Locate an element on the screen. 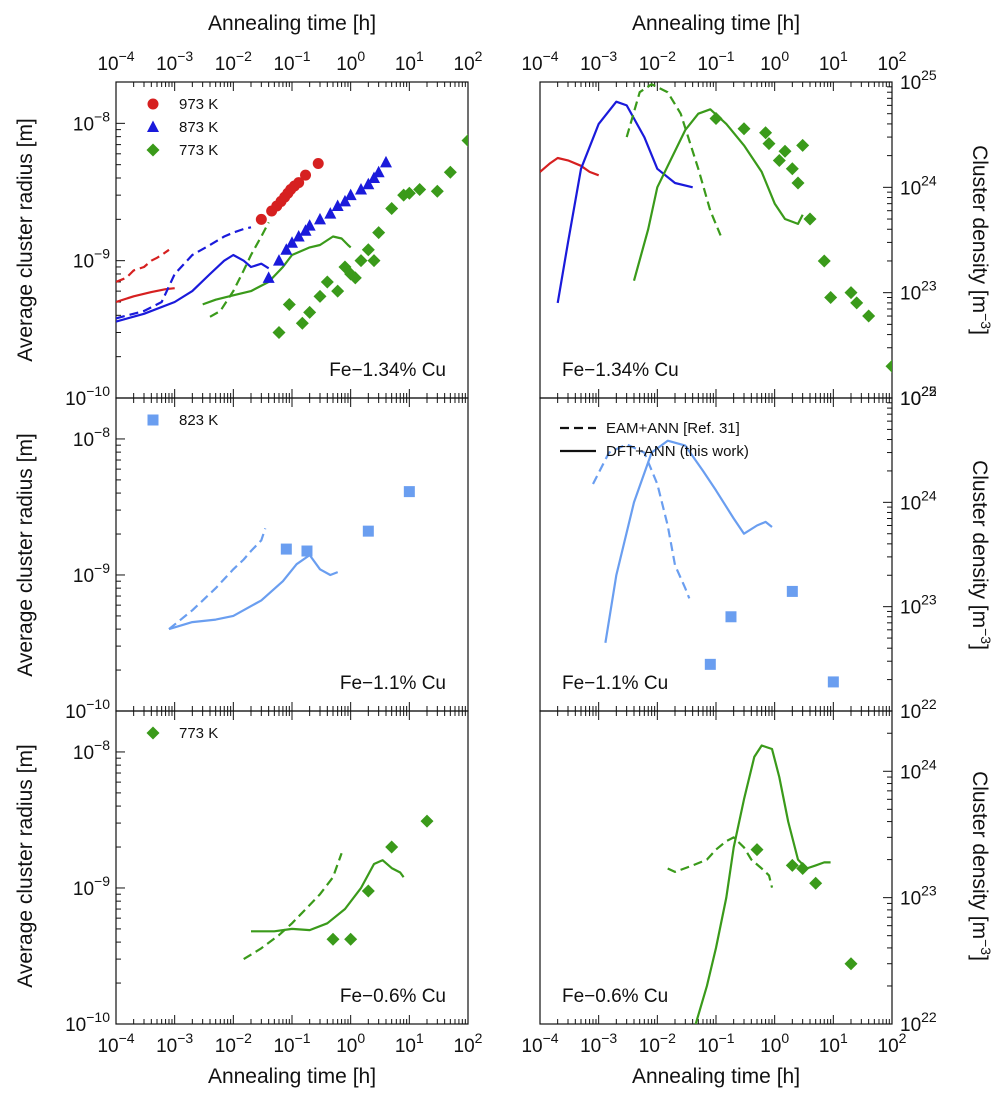 The image size is (1002, 1096). bottom-xlabel-right: Annealing time [h] is located at coordinates (716, 1076).